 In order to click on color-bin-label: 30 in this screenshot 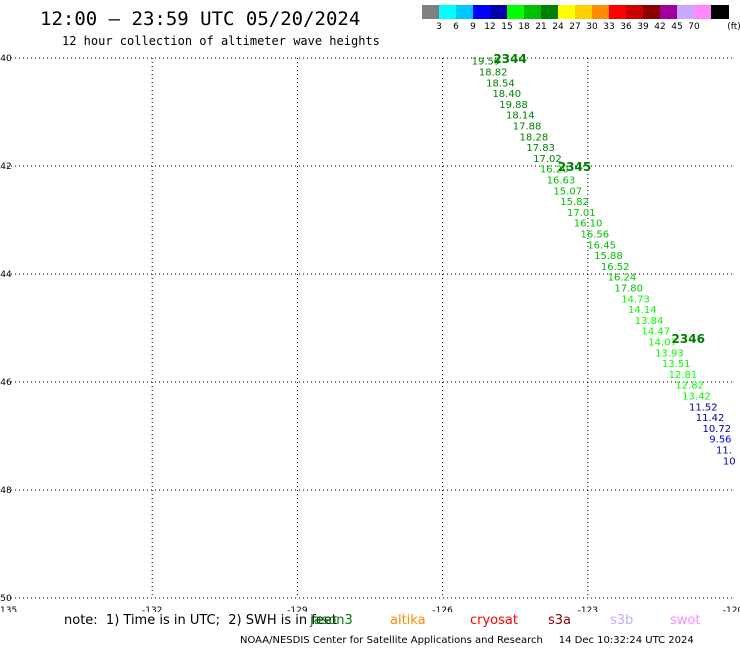, I will do `click(592, 27)`.